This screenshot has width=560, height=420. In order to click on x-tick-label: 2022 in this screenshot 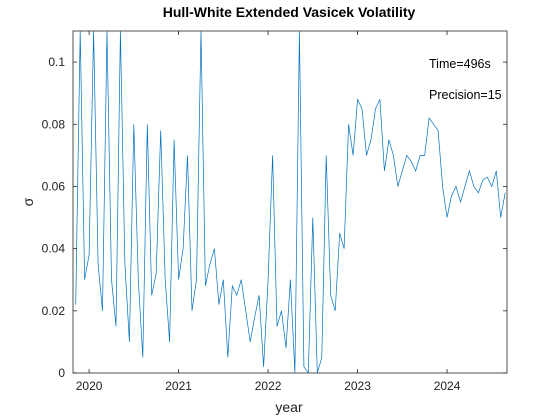, I will do `click(268, 386)`.